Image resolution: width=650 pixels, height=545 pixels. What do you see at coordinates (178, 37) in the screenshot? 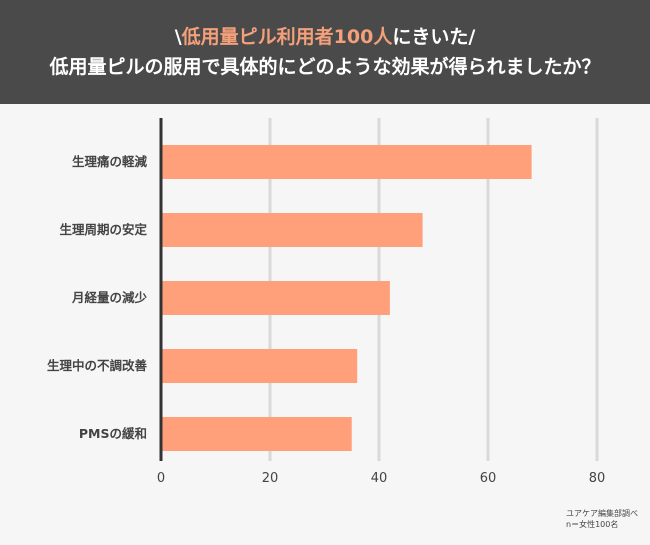
I see `title-prefix: \` at bounding box center [178, 37].